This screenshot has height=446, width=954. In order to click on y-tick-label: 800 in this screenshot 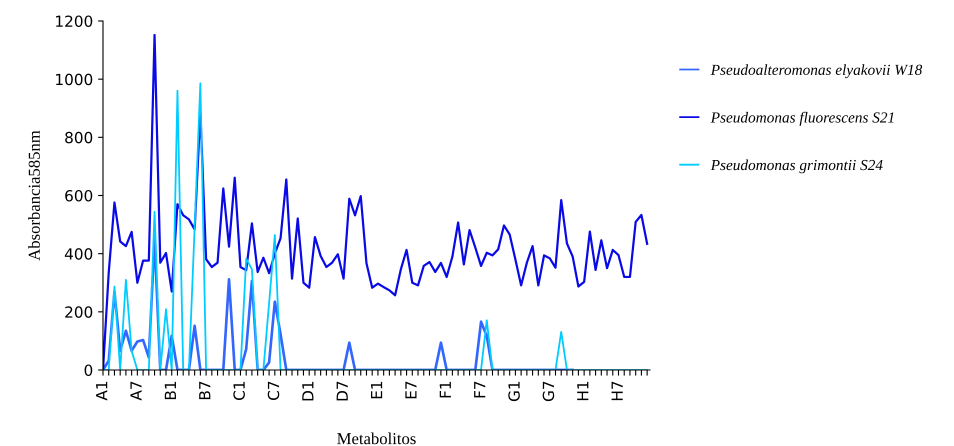, I will do `click(78, 138)`.